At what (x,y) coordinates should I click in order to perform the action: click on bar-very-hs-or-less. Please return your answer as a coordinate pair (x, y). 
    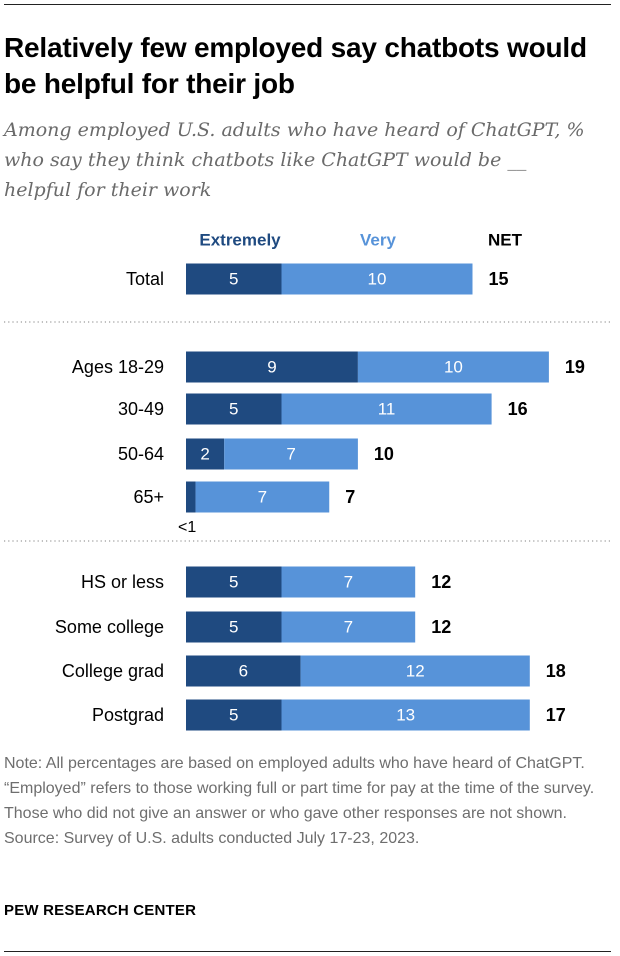
    Looking at the image, I should click on (348, 582).